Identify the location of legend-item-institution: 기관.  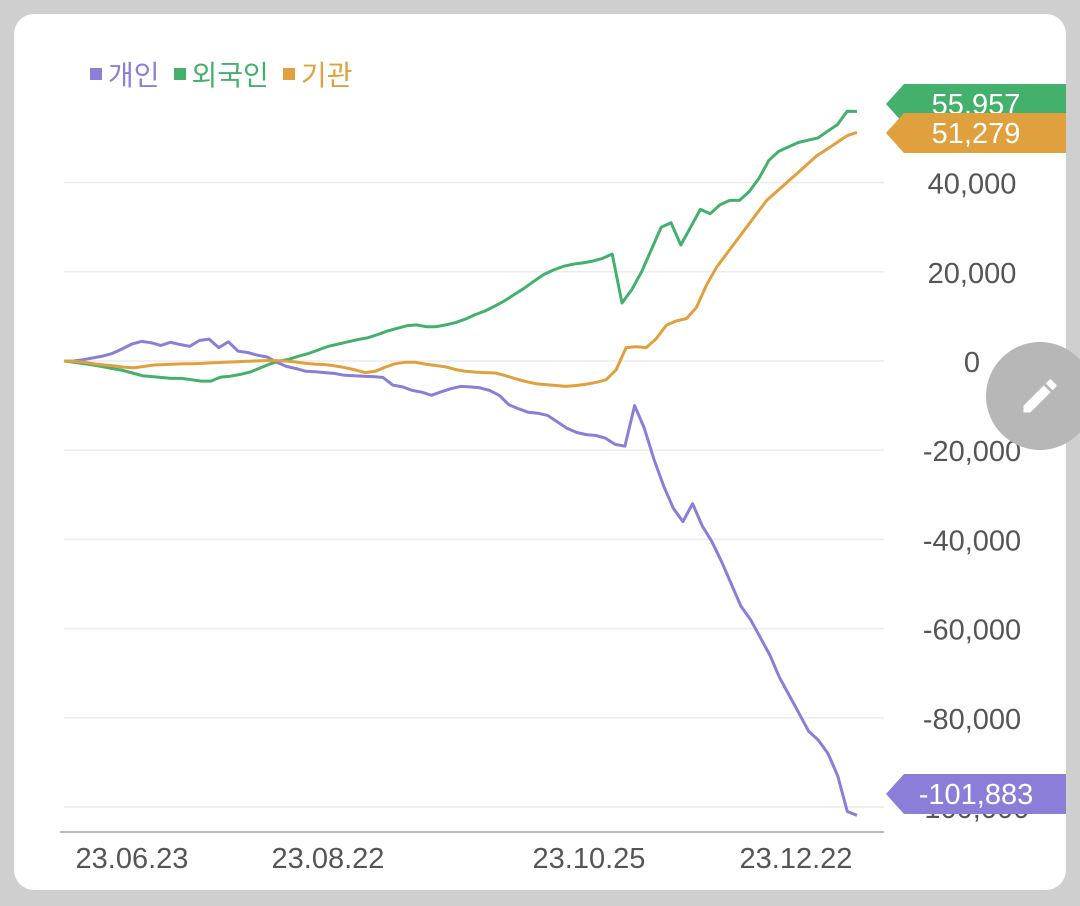
(317, 74).